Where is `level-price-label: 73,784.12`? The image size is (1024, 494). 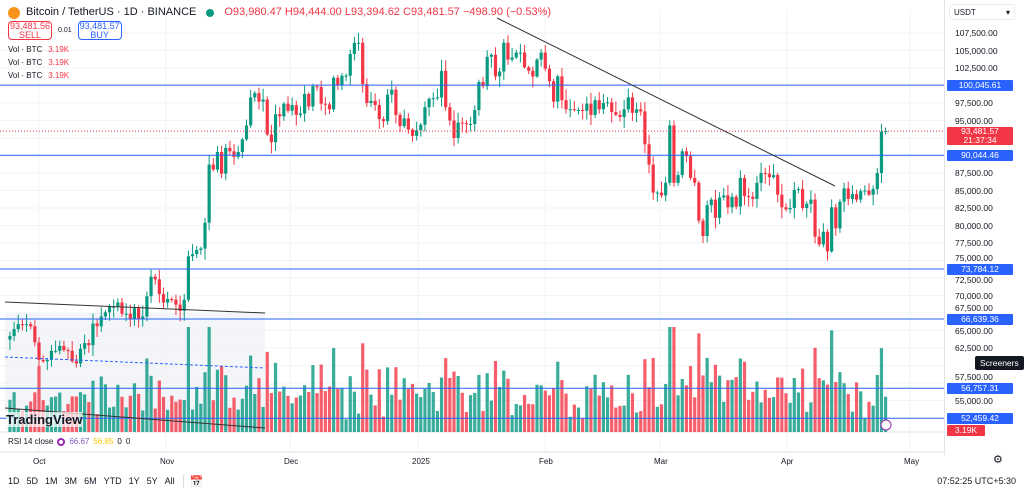 level-price-label: 73,784.12 is located at coordinates (980, 269).